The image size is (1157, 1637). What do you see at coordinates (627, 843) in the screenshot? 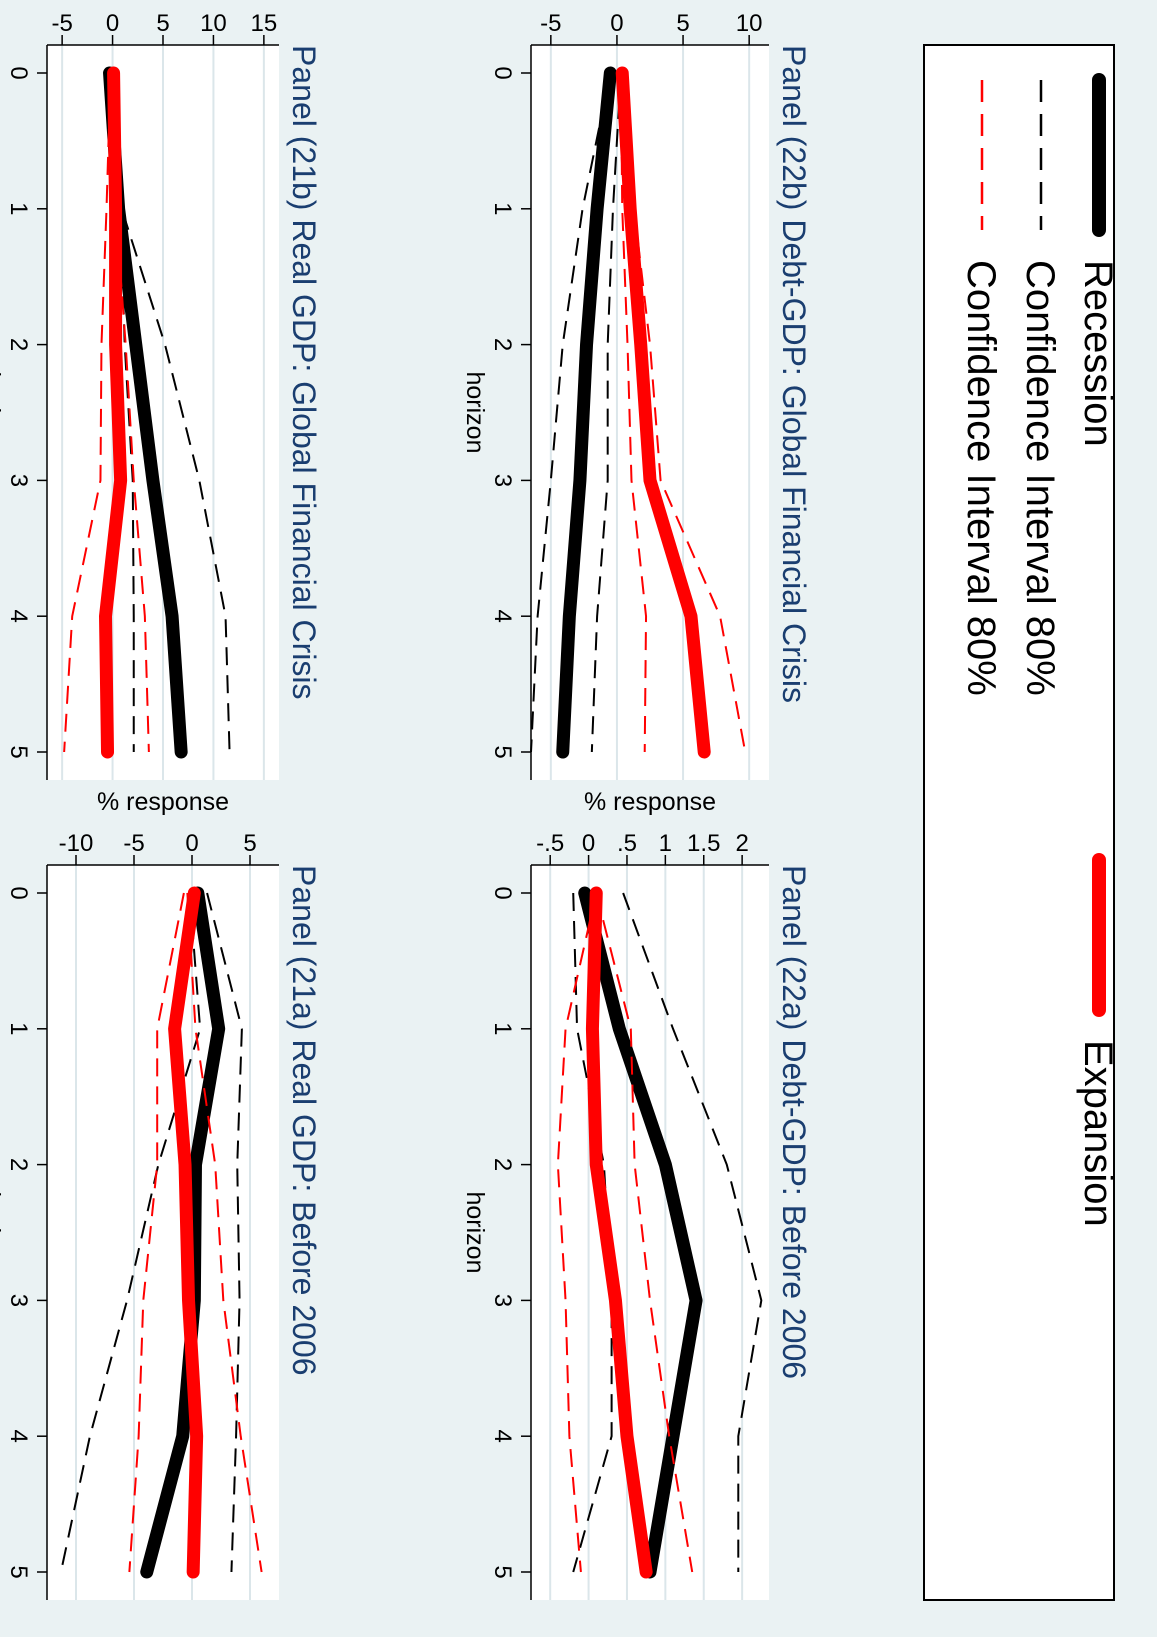
I see `y-tick-label-3: .5` at bounding box center [627, 843].